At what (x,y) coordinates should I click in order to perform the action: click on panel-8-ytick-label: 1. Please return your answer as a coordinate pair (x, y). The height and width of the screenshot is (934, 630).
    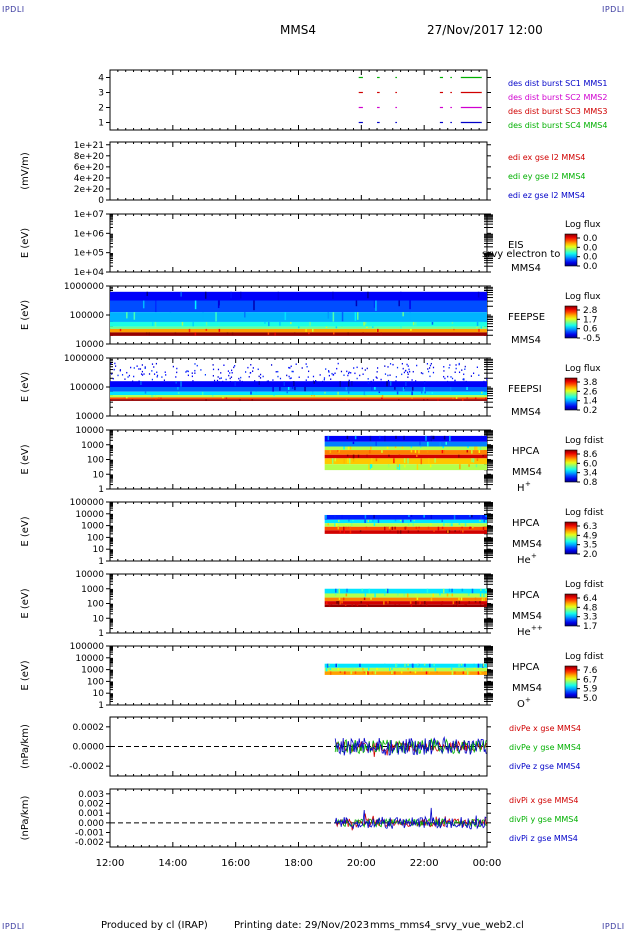
    Looking at the image, I should click on (101, 634).